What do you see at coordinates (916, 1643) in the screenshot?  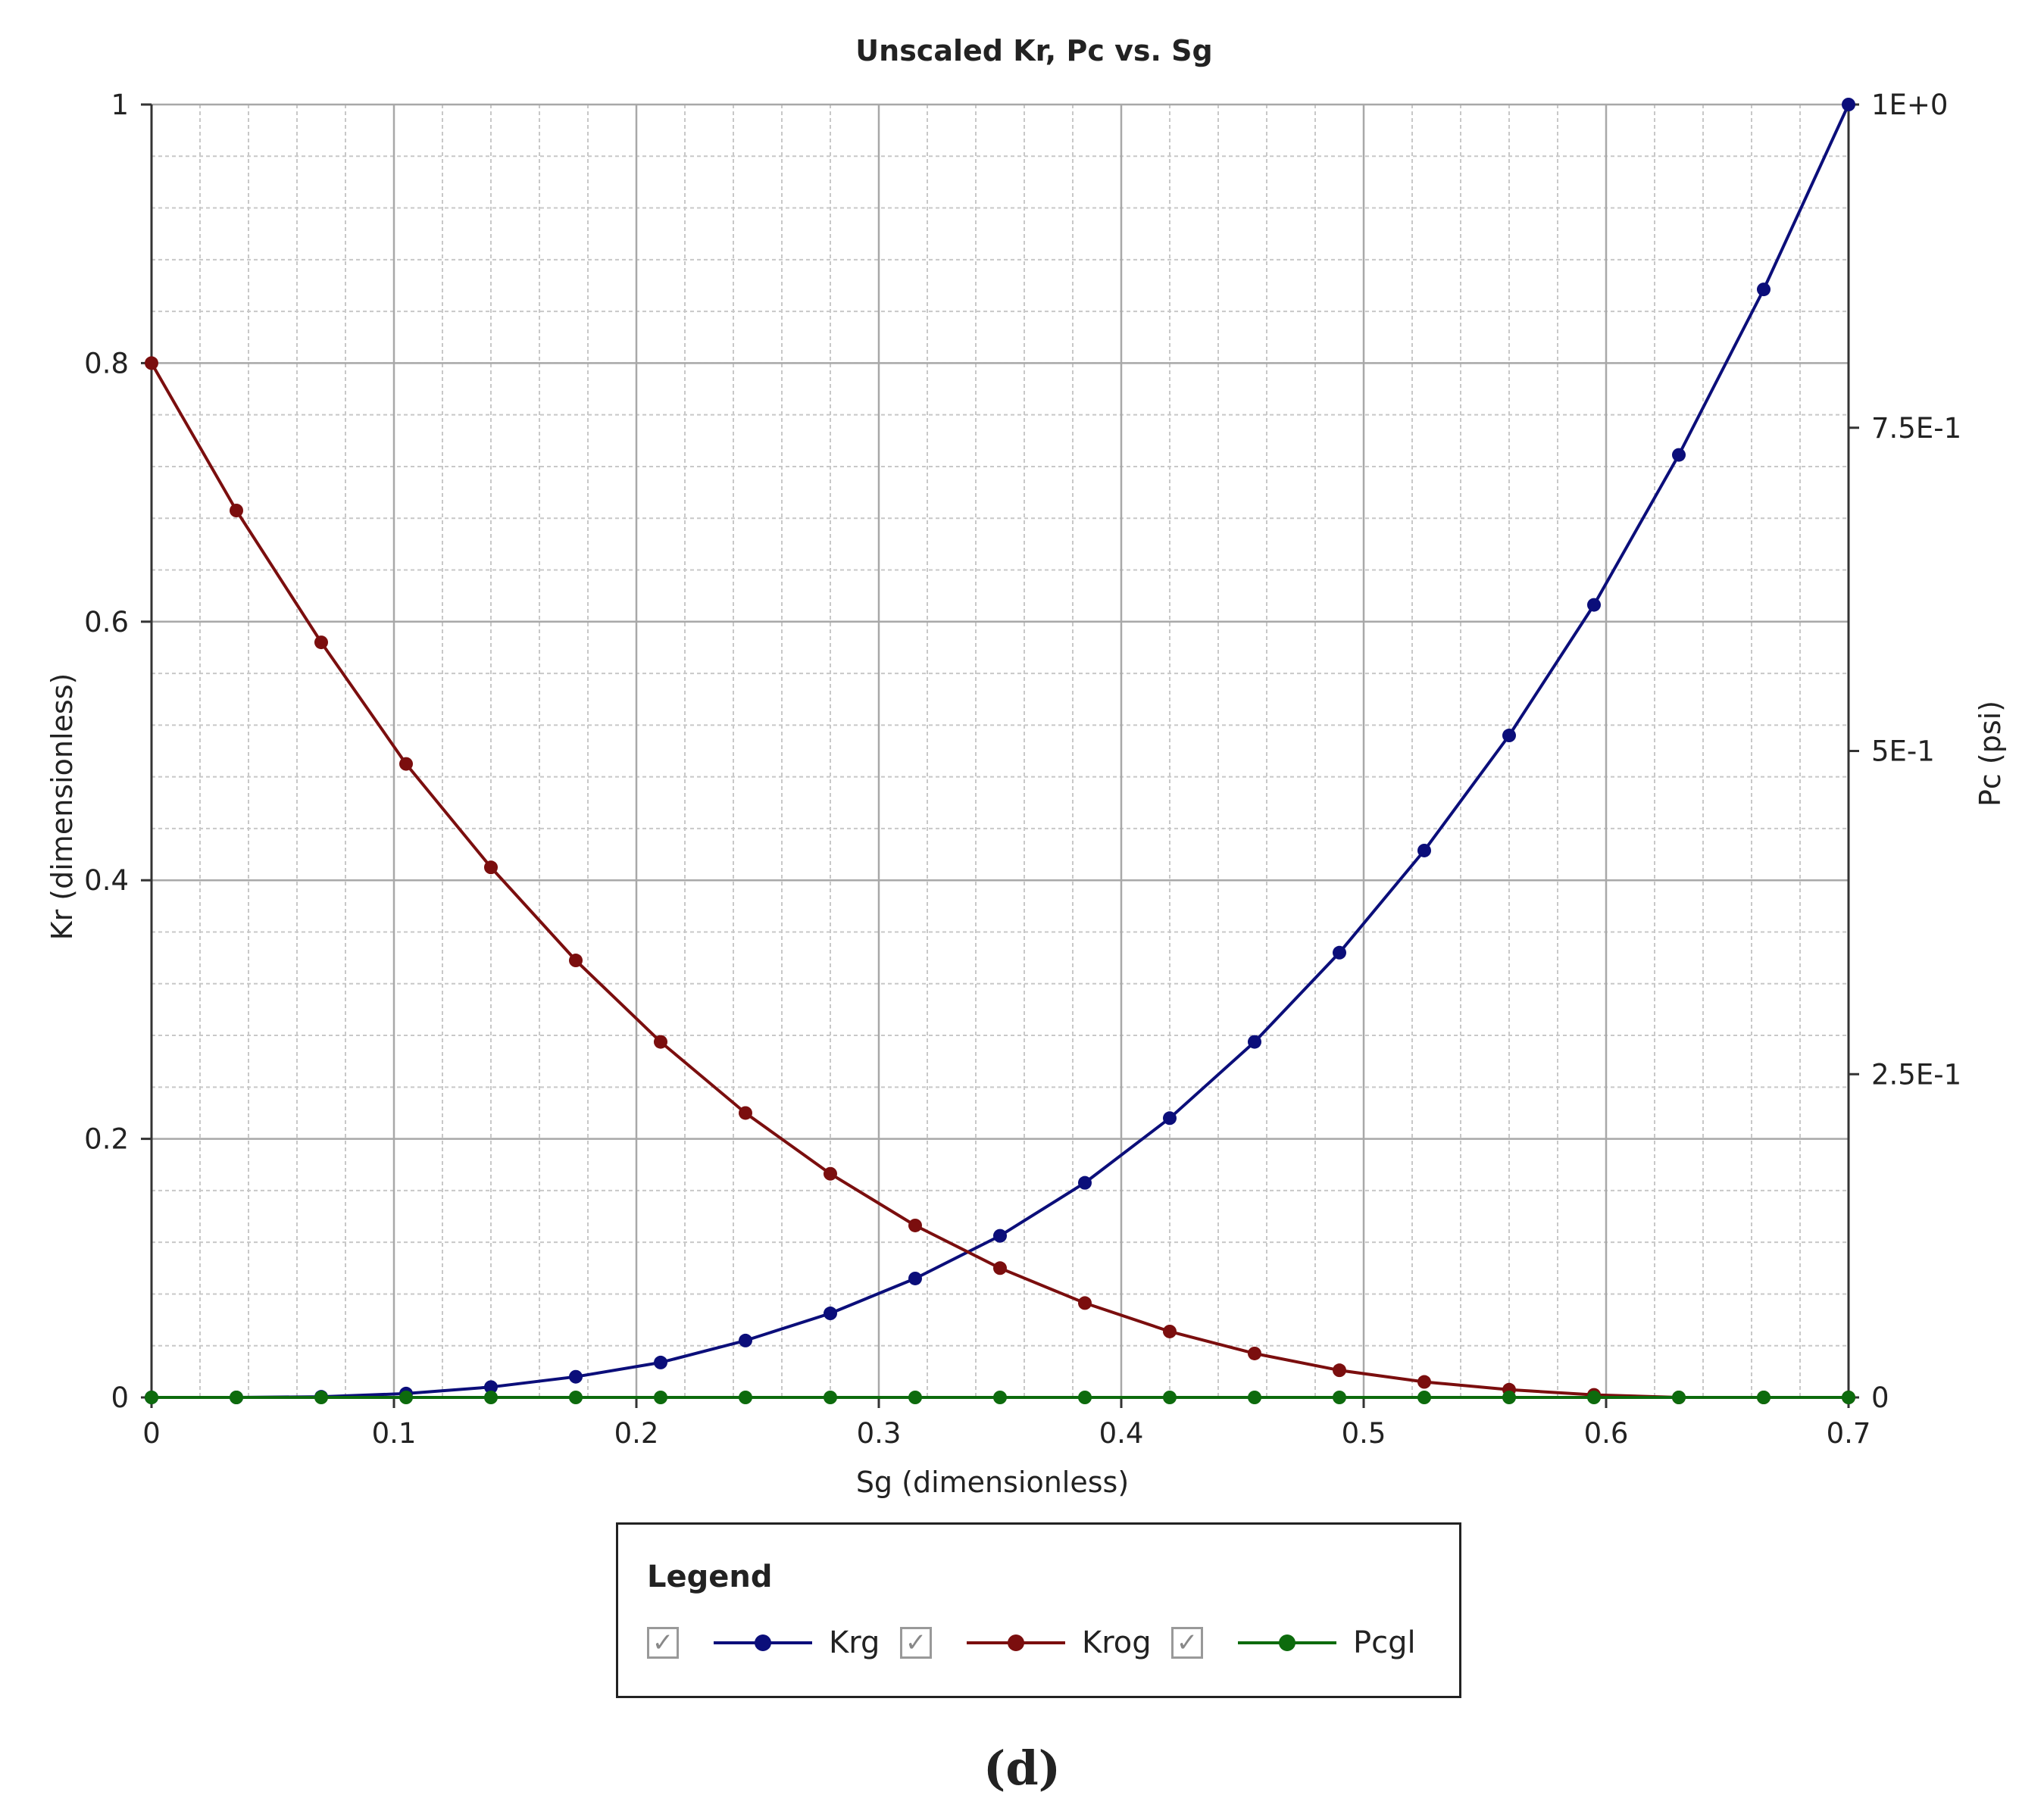 I see `legend-checkbox-krog: ✓` at bounding box center [916, 1643].